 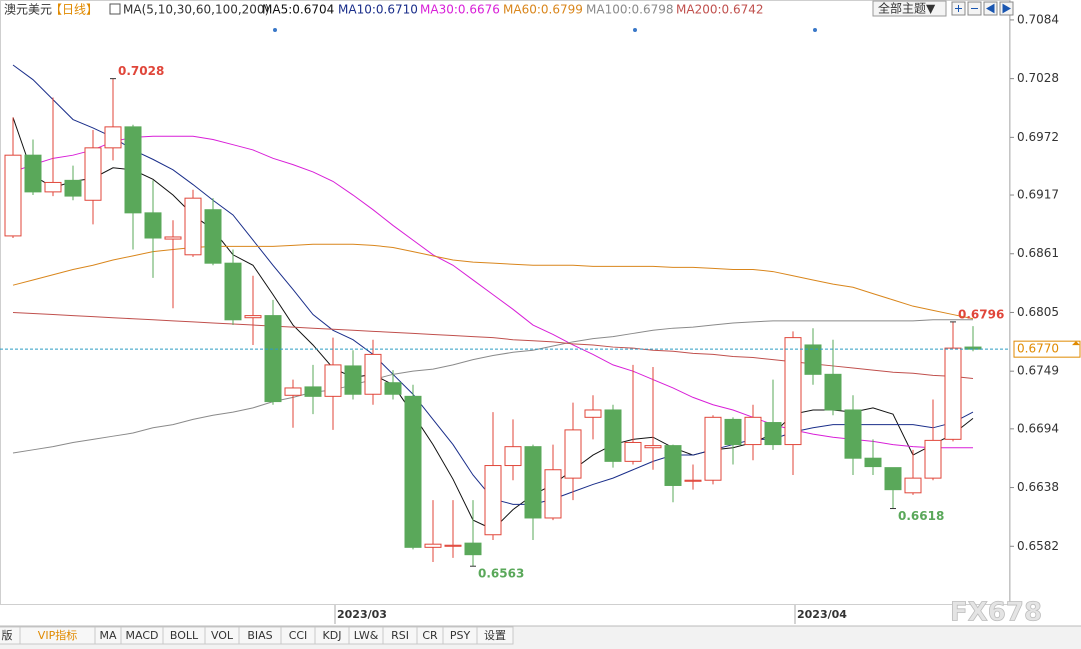 I want to click on legend-entry: MA30:0.6676, so click(x=460, y=10).